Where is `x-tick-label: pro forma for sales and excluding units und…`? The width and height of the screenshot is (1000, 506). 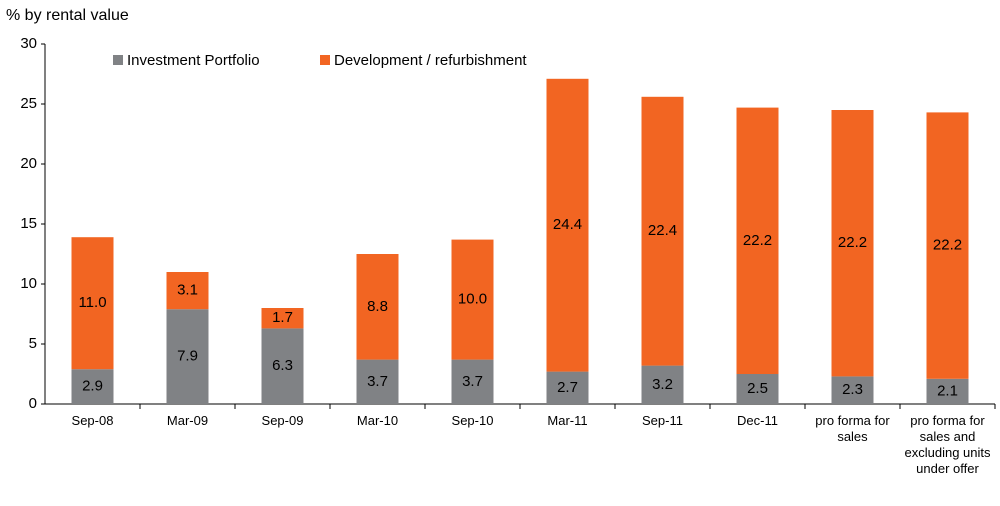
x-tick-label: pro forma for sales and excluding units und… is located at coordinates (948, 444).